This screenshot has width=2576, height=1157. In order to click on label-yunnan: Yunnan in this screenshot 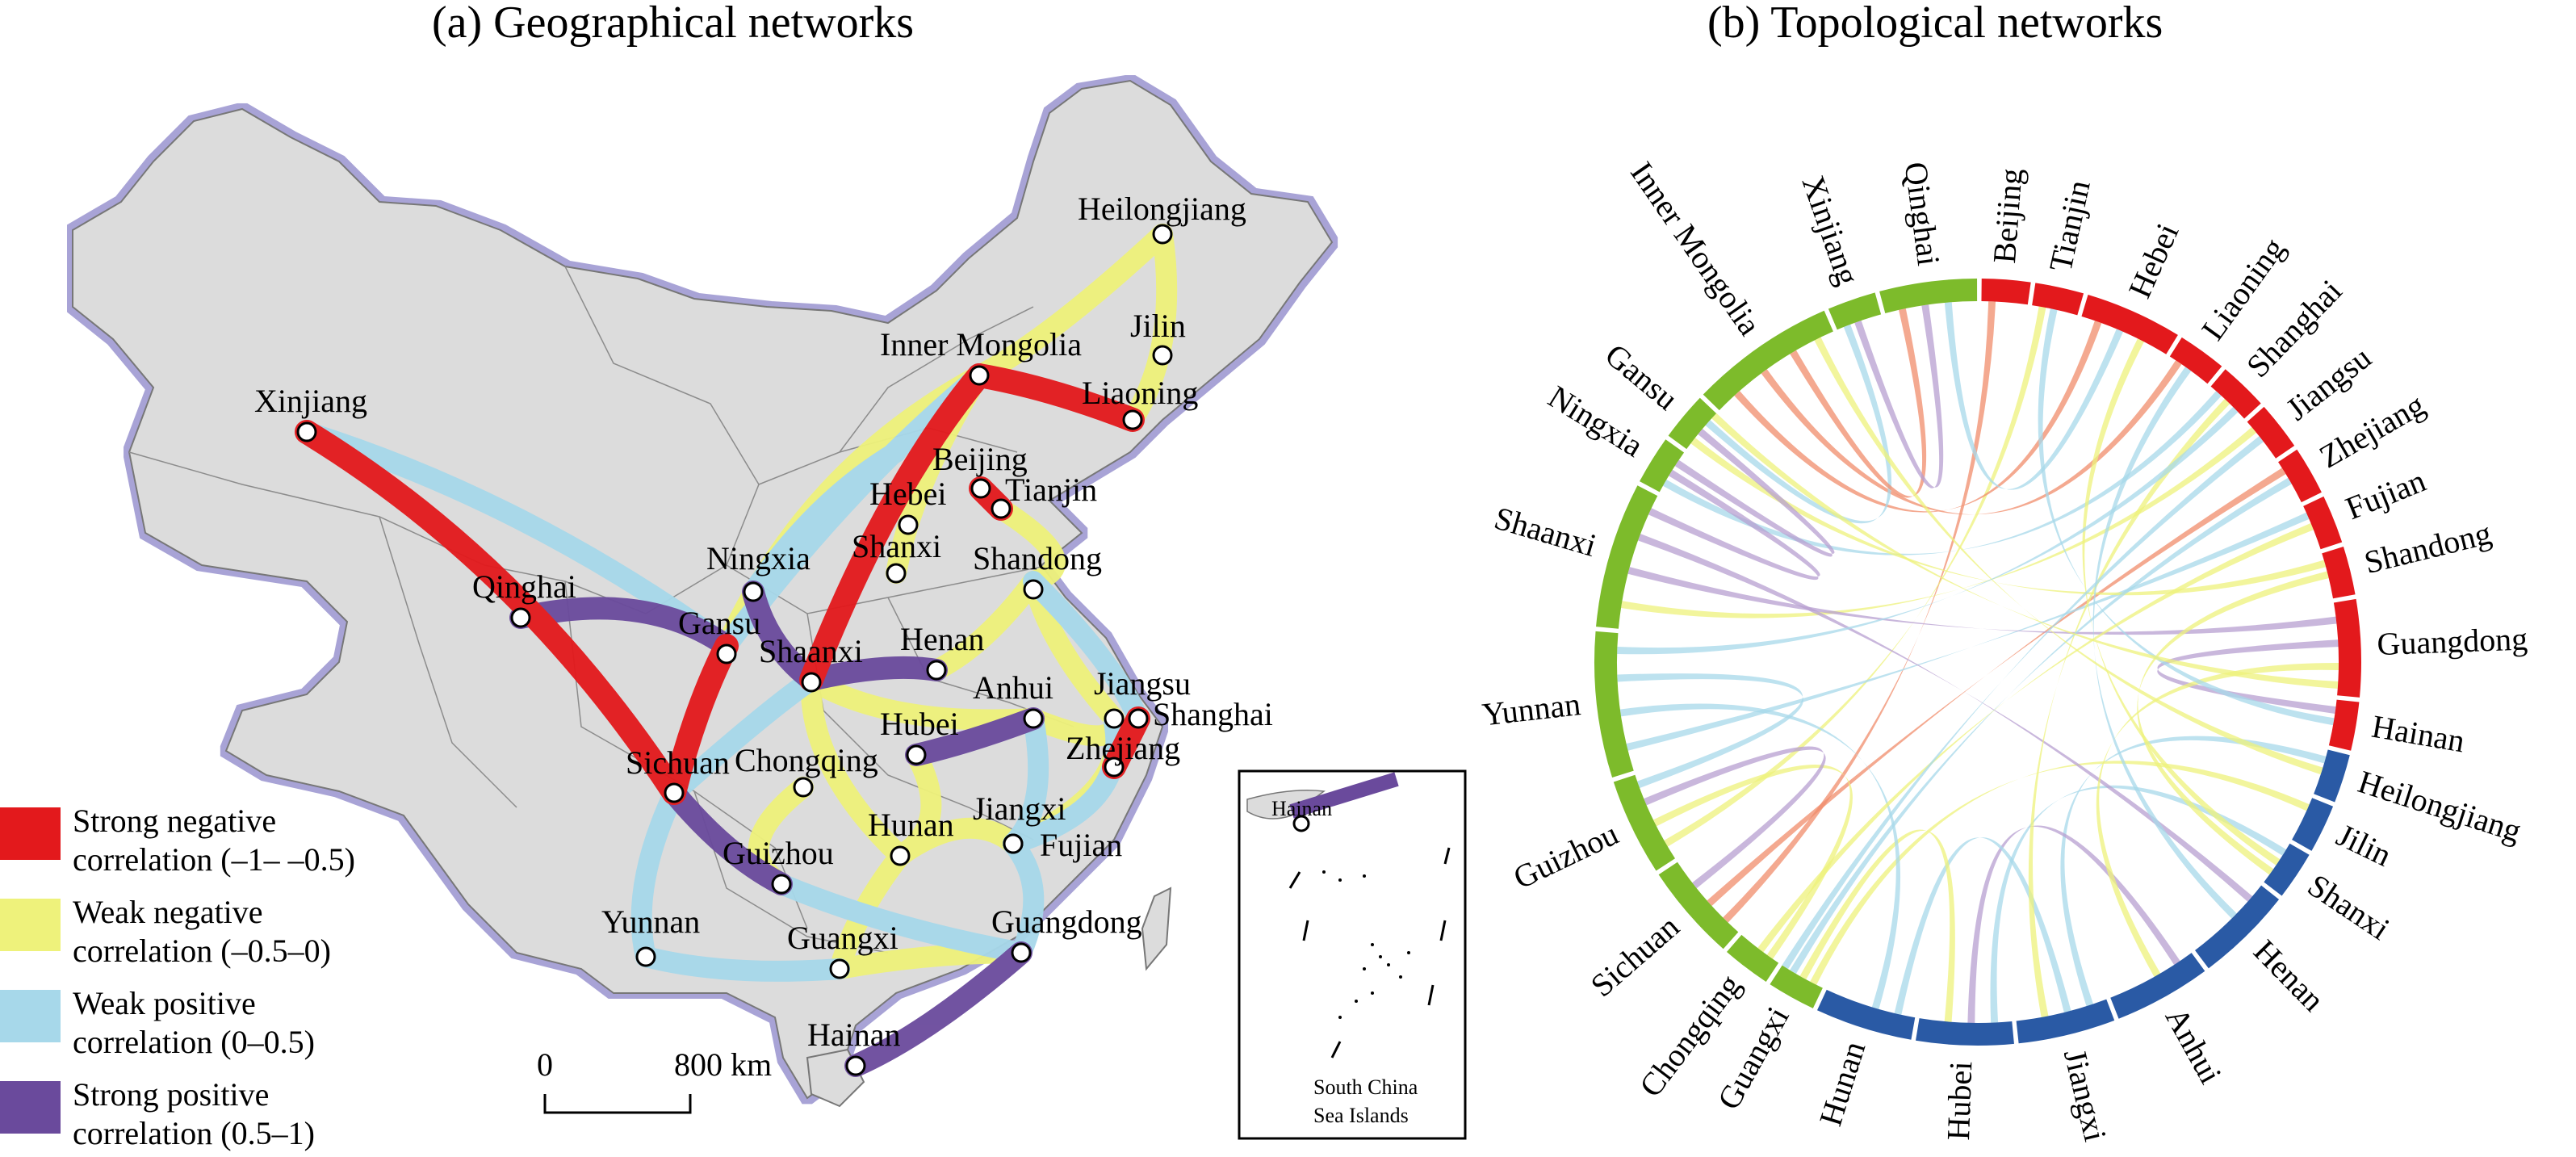, I will do `click(650, 922)`.